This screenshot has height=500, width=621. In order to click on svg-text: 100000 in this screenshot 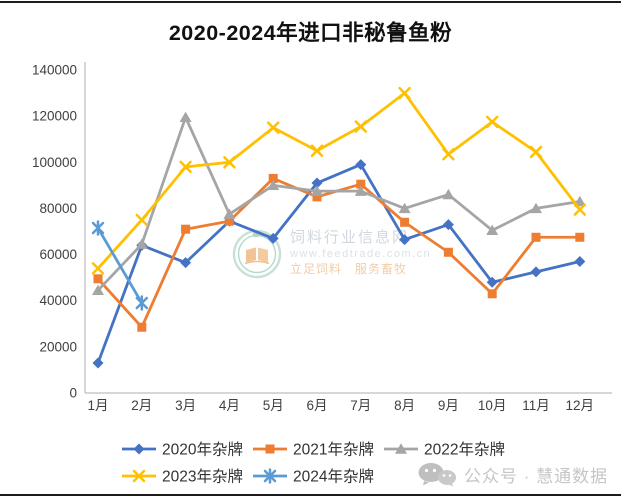, I will do `click(54, 162)`.